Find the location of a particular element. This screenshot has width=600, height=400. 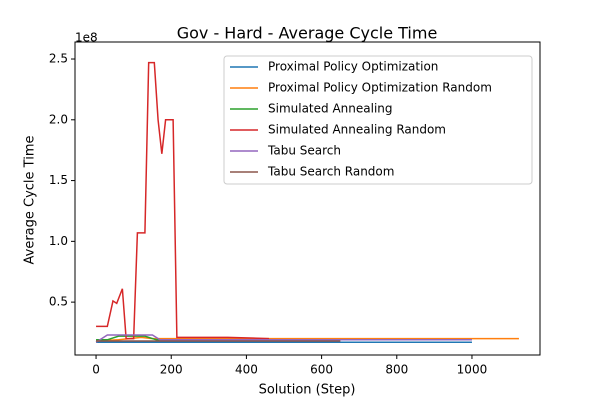

y-offset-label: 1e8 is located at coordinates (86, 38).